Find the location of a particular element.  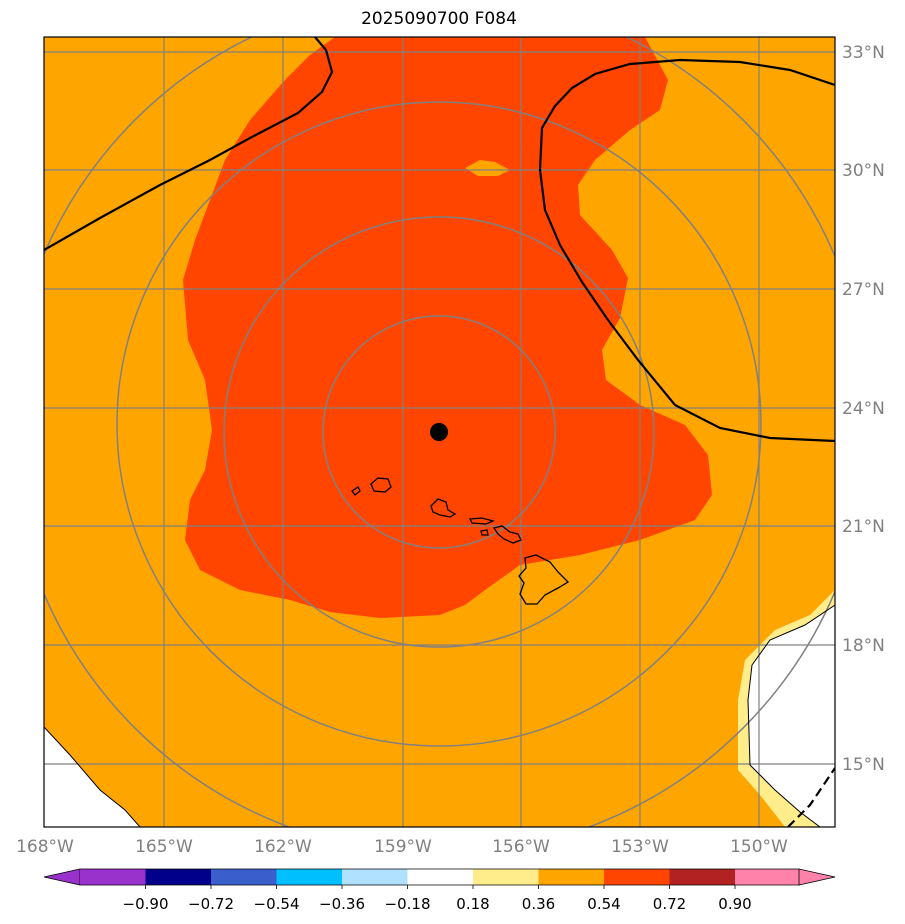

contour-thin-right is located at coordinates (791, 715).